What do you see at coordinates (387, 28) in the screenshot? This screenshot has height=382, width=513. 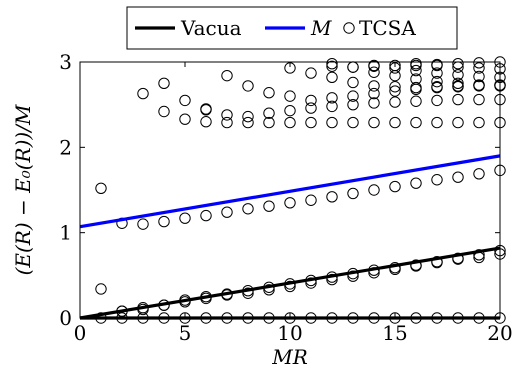 I see `legend-tcsa-label: TCSA` at bounding box center [387, 28].